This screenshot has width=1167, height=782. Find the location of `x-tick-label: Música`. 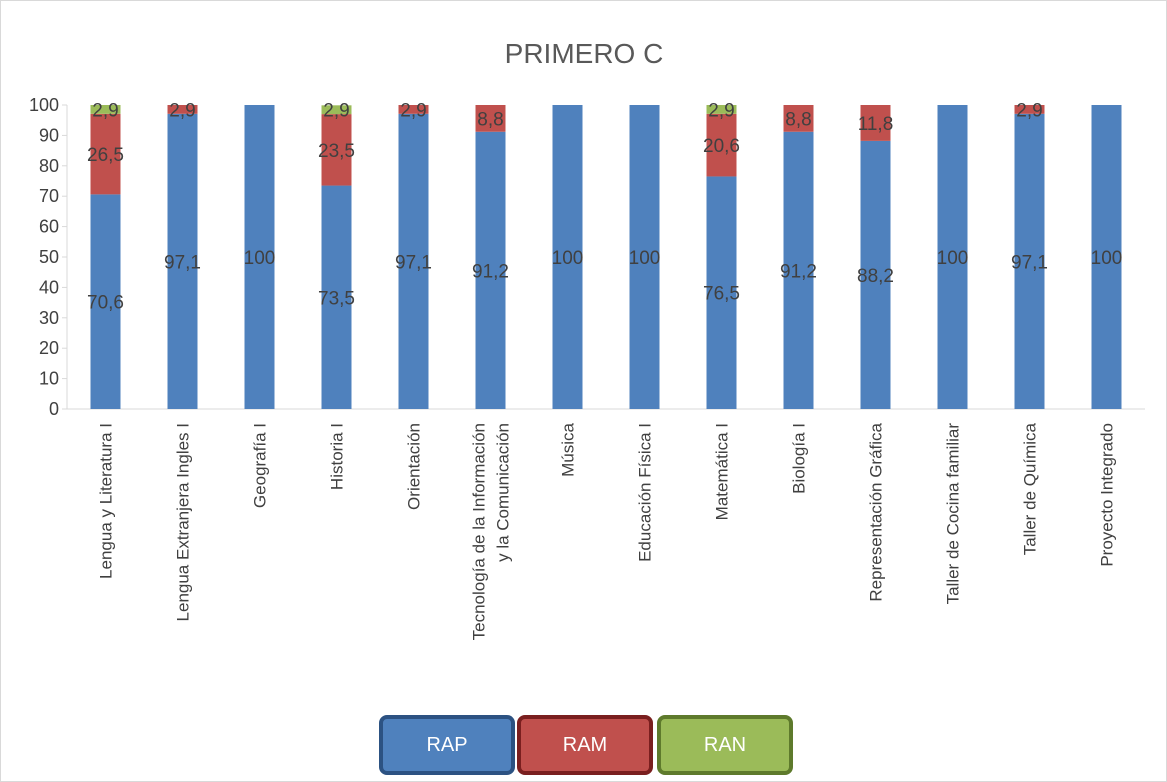

x-tick-label: Música is located at coordinates (568, 449).